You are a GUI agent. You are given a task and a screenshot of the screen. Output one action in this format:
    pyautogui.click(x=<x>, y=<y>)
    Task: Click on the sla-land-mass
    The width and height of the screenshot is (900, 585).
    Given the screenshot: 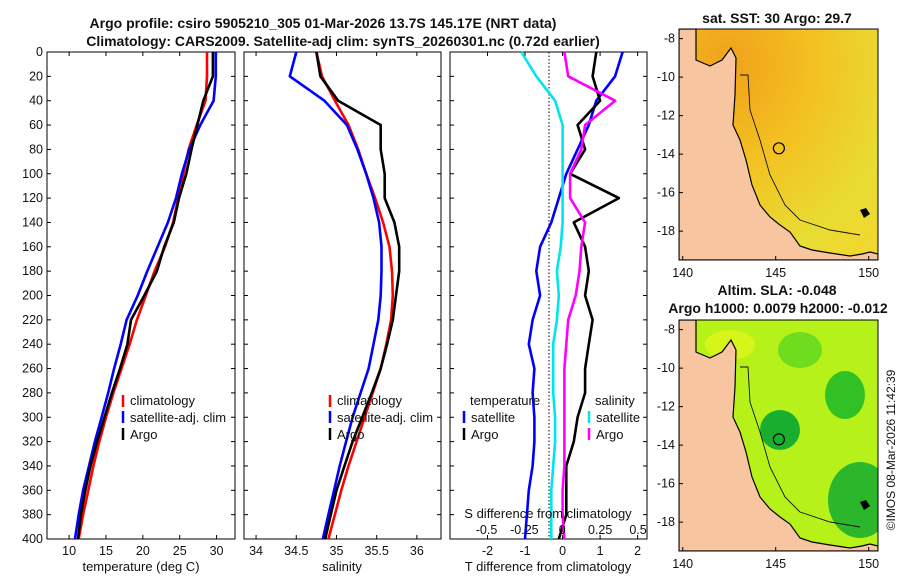 What is the action you would take?
    pyautogui.click(x=778, y=435)
    